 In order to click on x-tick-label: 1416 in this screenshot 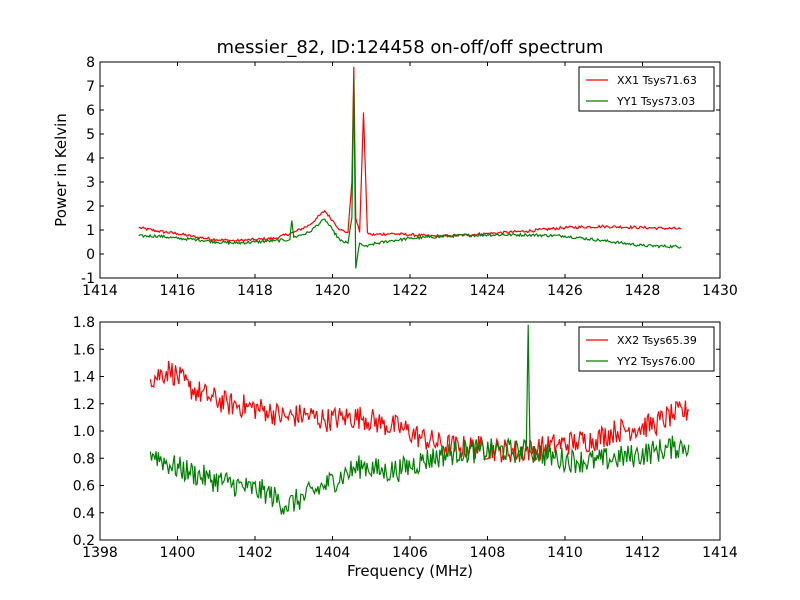, I will do `click(178, 291)`.